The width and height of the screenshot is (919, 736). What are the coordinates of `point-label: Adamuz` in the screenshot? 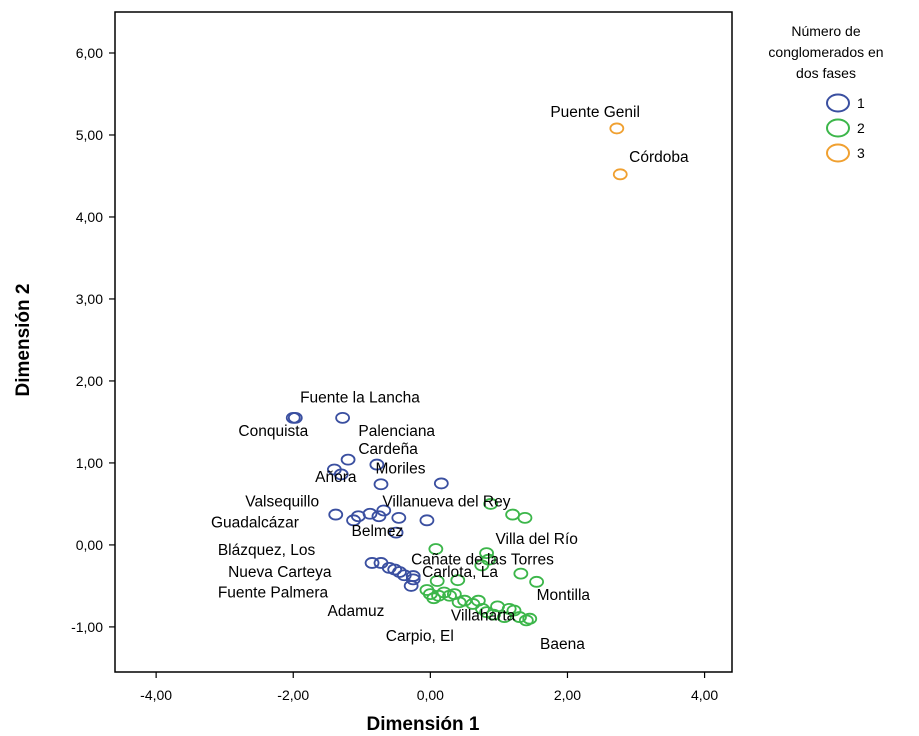 It's located at (356, 611).